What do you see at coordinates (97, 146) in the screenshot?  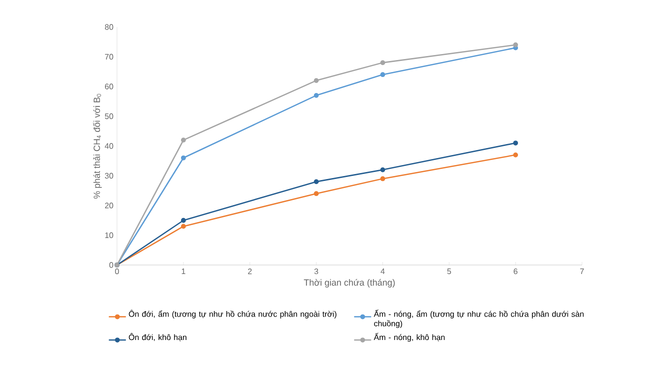 I see `y-axis-title: % phát thải CH$_{4}$ đối với B$_{0}$` at bounding box center [97, 146].